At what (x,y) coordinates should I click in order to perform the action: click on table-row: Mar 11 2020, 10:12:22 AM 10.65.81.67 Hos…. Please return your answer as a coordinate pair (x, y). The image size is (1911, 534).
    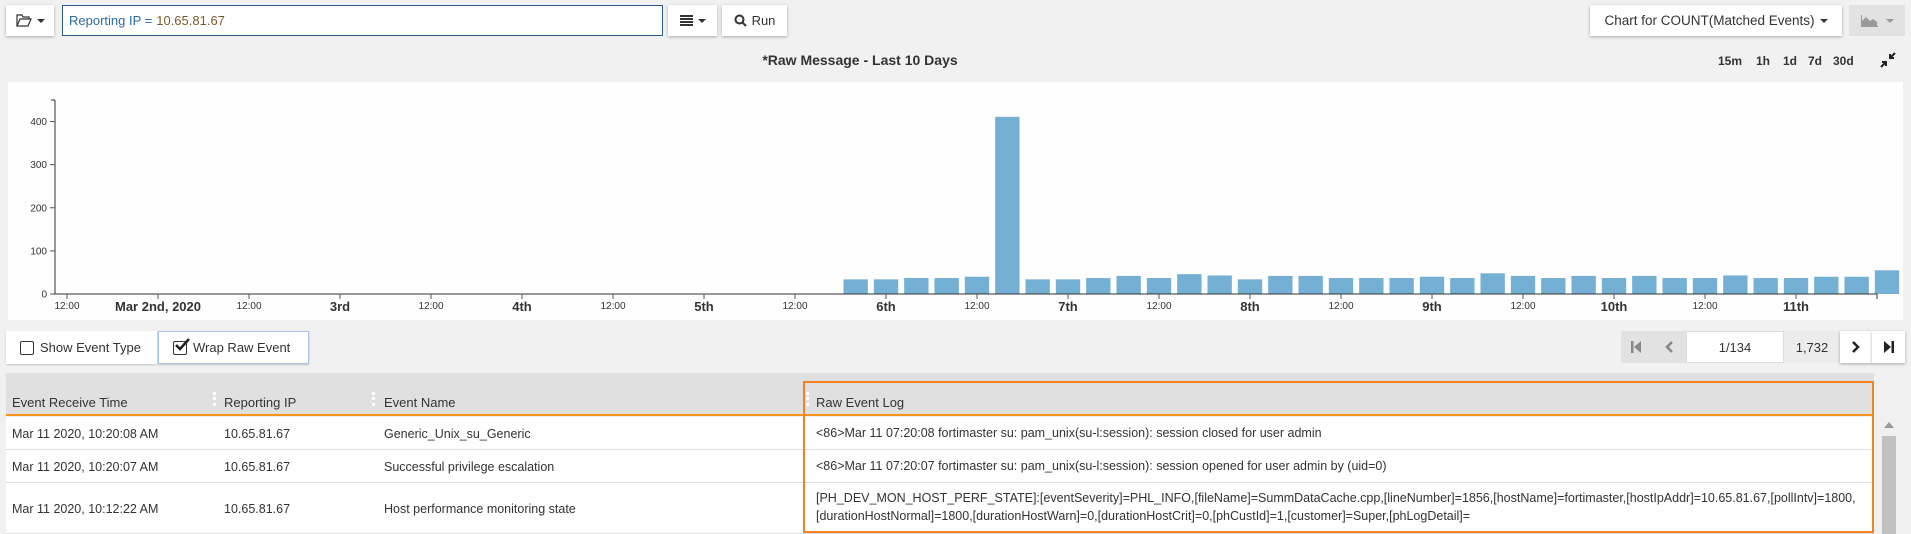
    Looking at the image, I should click on (940, 508).